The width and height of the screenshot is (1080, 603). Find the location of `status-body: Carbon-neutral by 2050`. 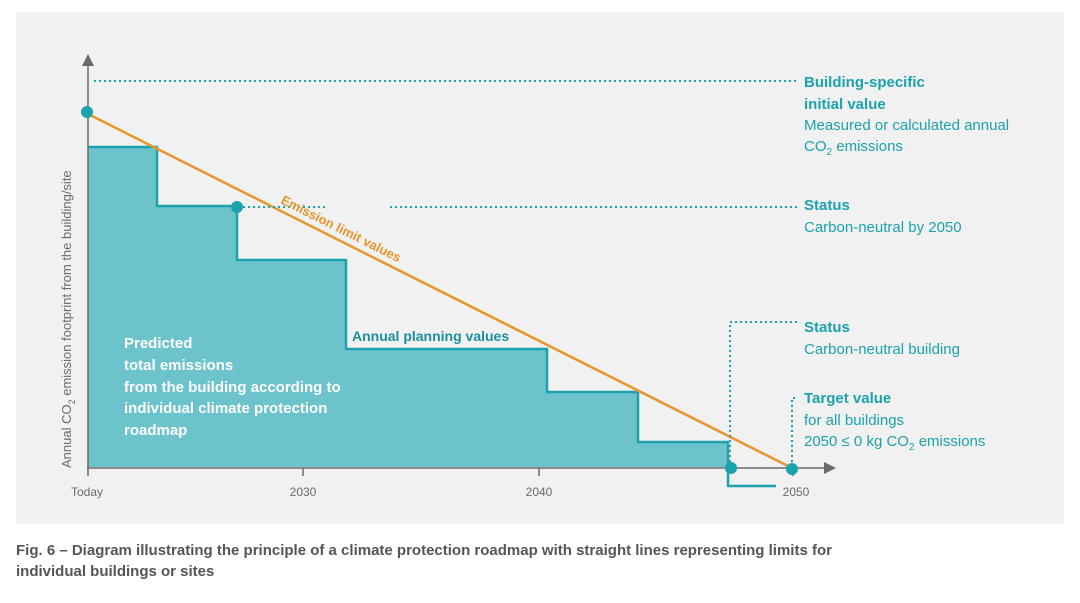

status-body: Carbon-neutral by 2050 is located at coordinates (883, 227).